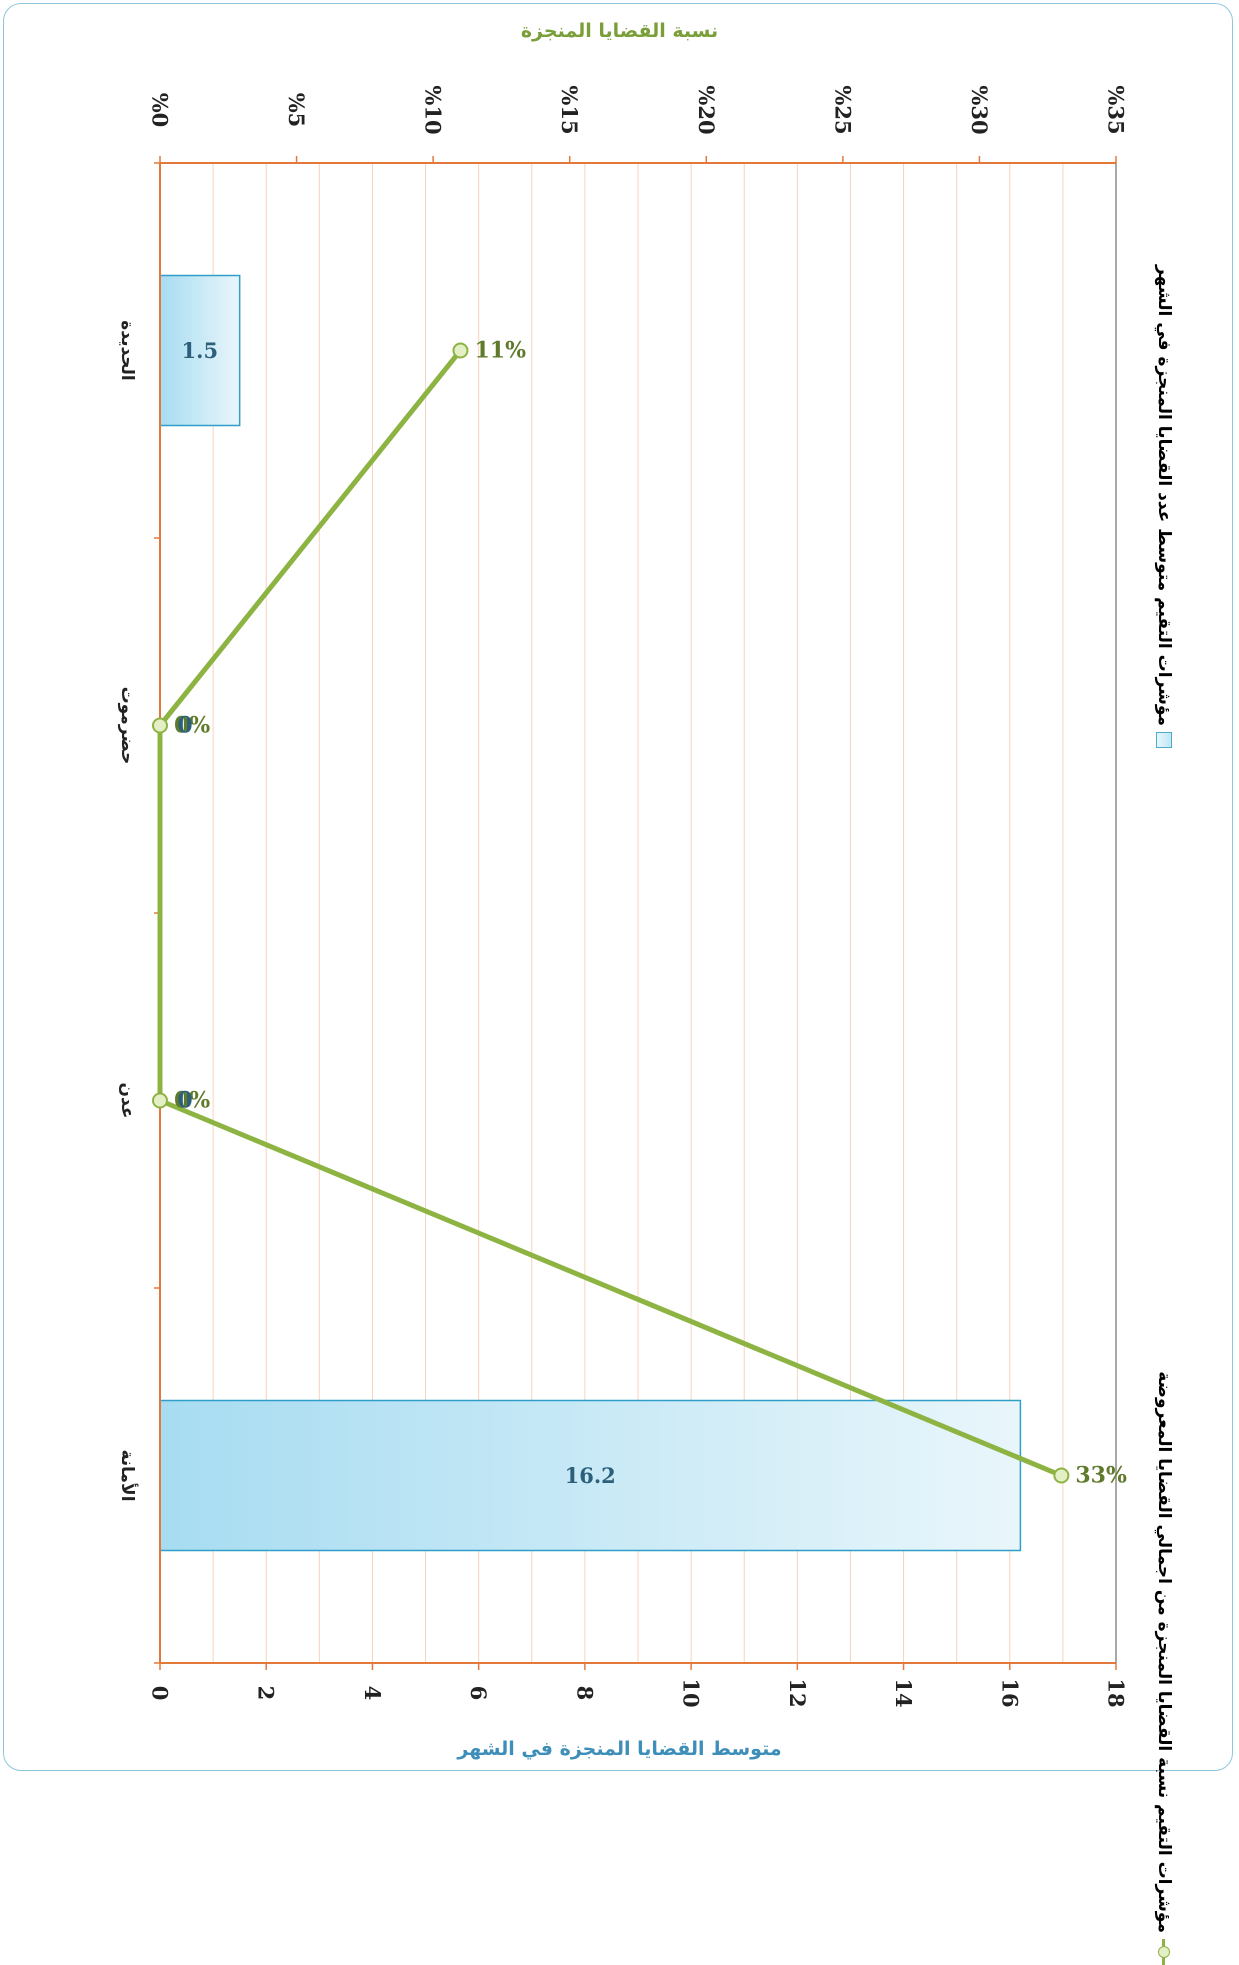 The image size is (1239, 1965). What do you see at coordinates (1116, 109) in the screenshot?
I see `percent-axis-tick-label: %35` at bounding box center [1116, 109].